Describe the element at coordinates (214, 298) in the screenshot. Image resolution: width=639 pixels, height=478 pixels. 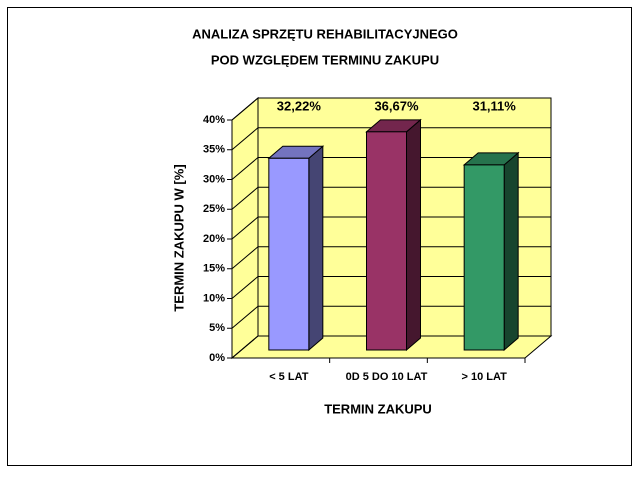
I see `y-tick-label: 10%` at that location.